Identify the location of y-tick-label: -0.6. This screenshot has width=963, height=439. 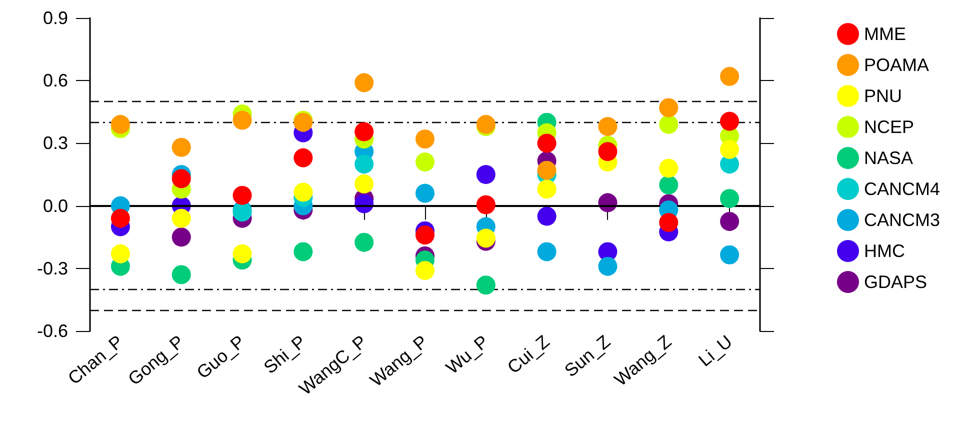
(52, 331).